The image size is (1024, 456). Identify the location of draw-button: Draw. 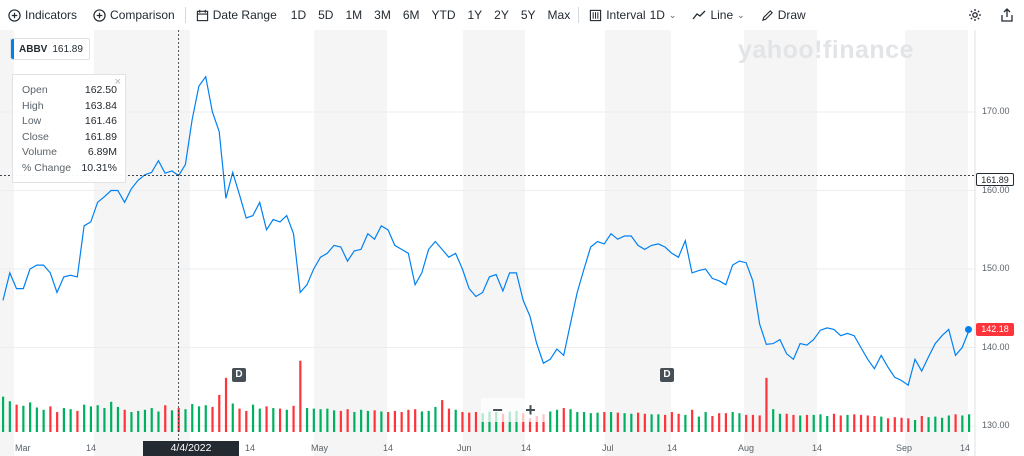
(783, 15).